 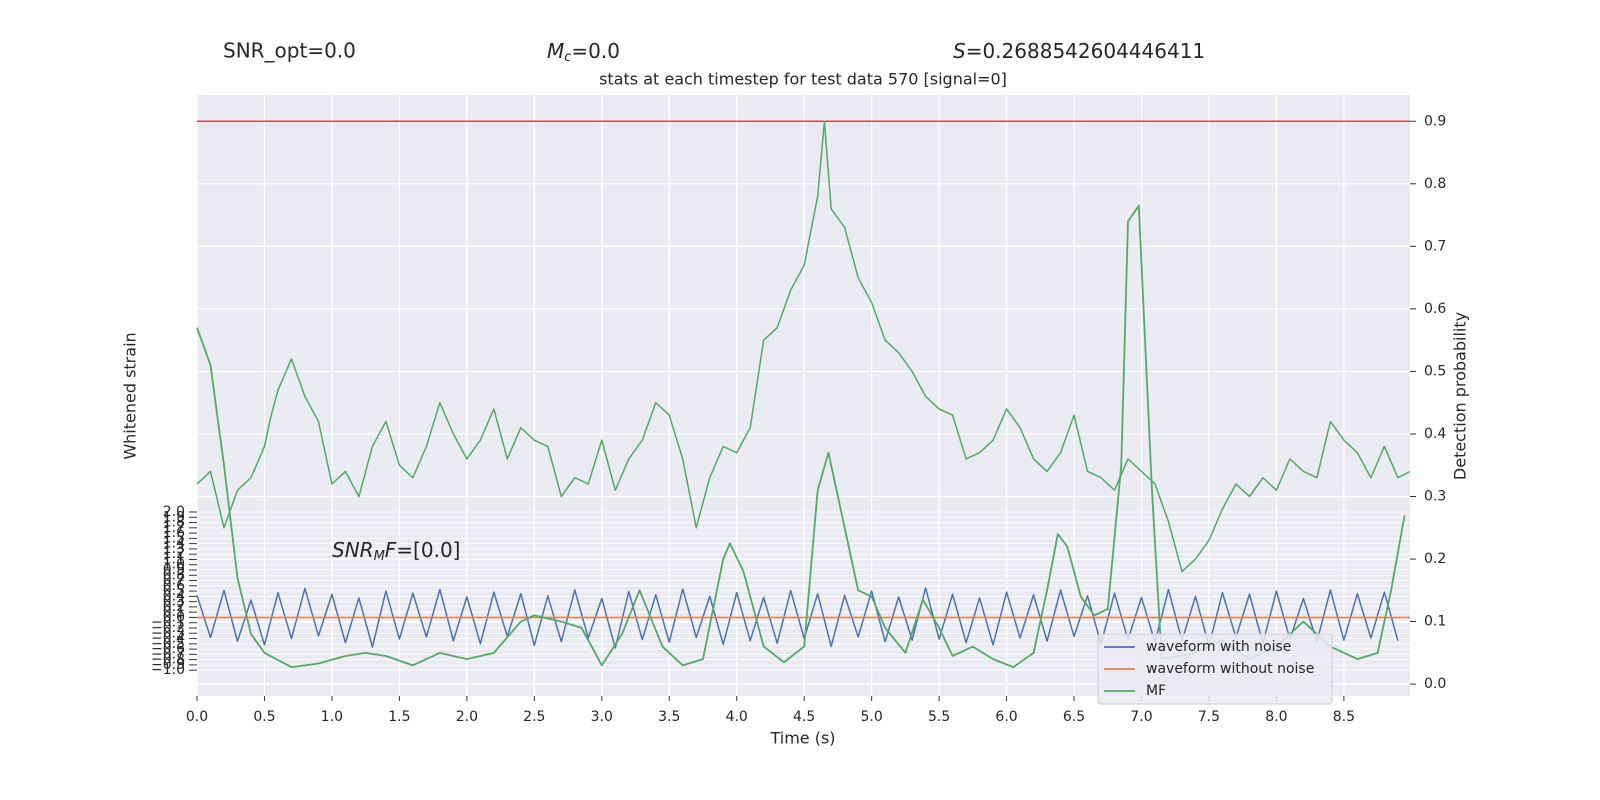 What do you see at coordinates (1435, 497) in the screenshot?
I see `y2-tick-label: 0.3` at bounding box center [1435, 497].